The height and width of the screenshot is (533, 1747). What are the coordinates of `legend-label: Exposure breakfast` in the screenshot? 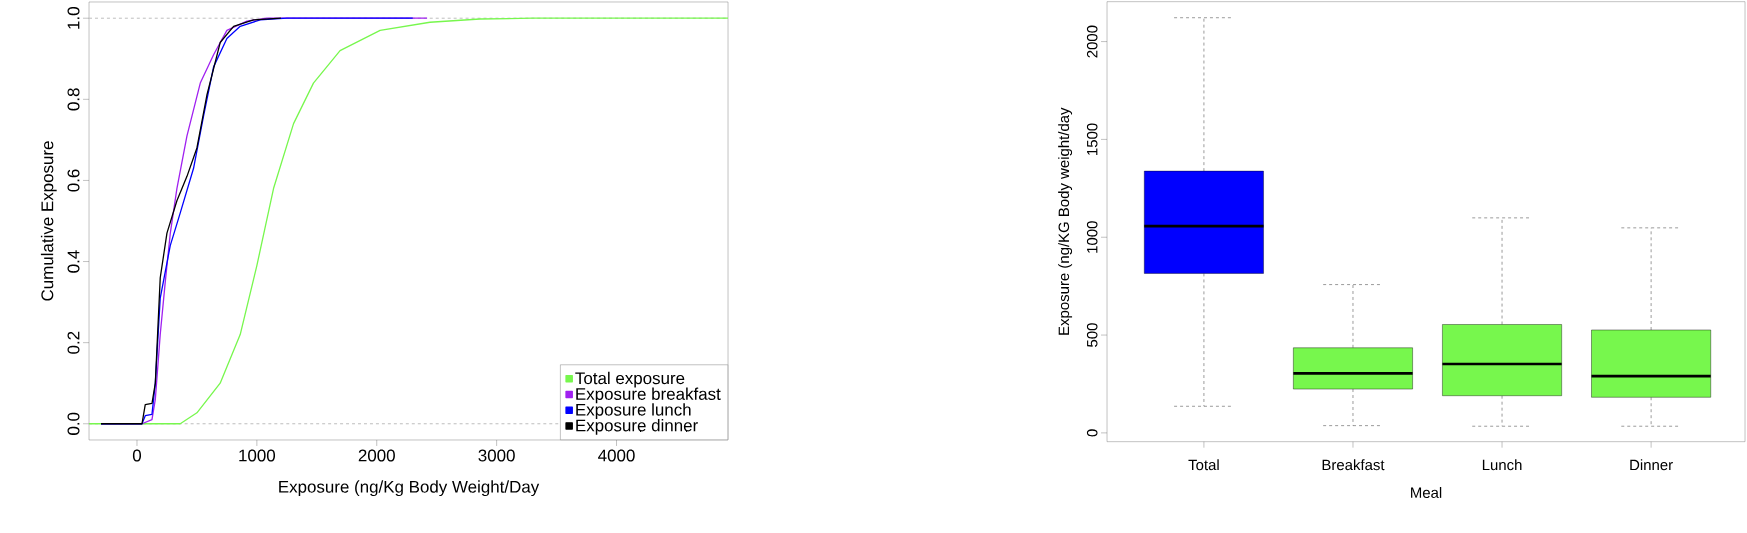 It's located at (648, 395).